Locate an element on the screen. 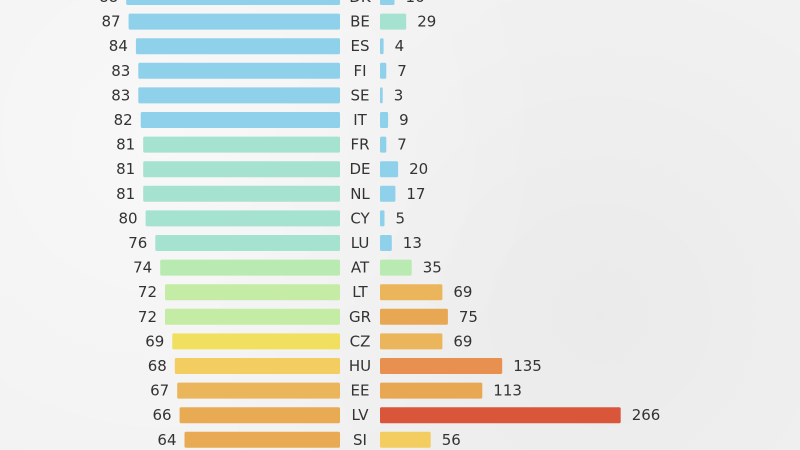  right-value-label-it: 9 is located at coordinates (404, 120).